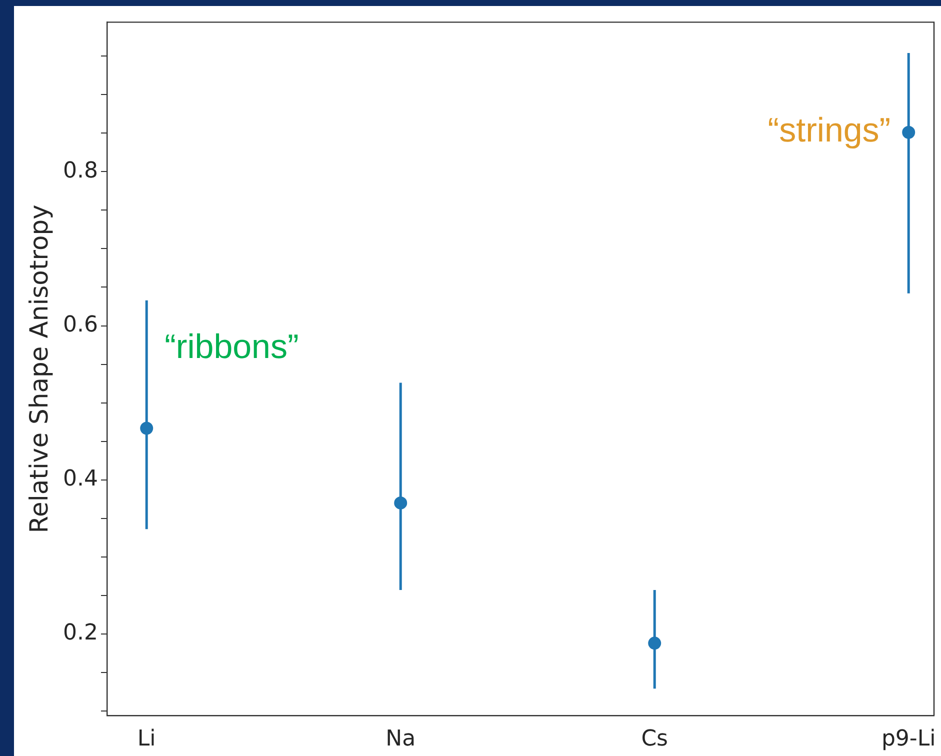 This screenshot has height=756, width=941. I want to click on y-axis-title: Relative Shape Anisotropy, so click(39, 369).